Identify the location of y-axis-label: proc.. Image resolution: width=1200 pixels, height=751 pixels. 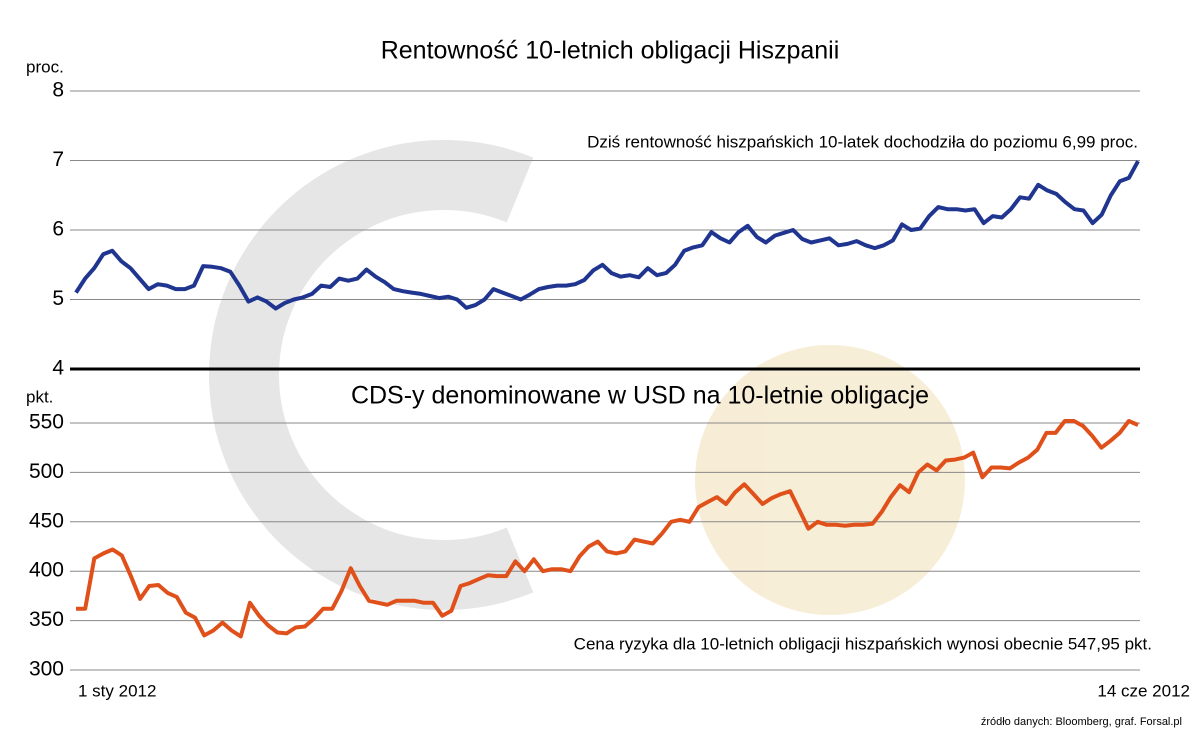
(45, 66).